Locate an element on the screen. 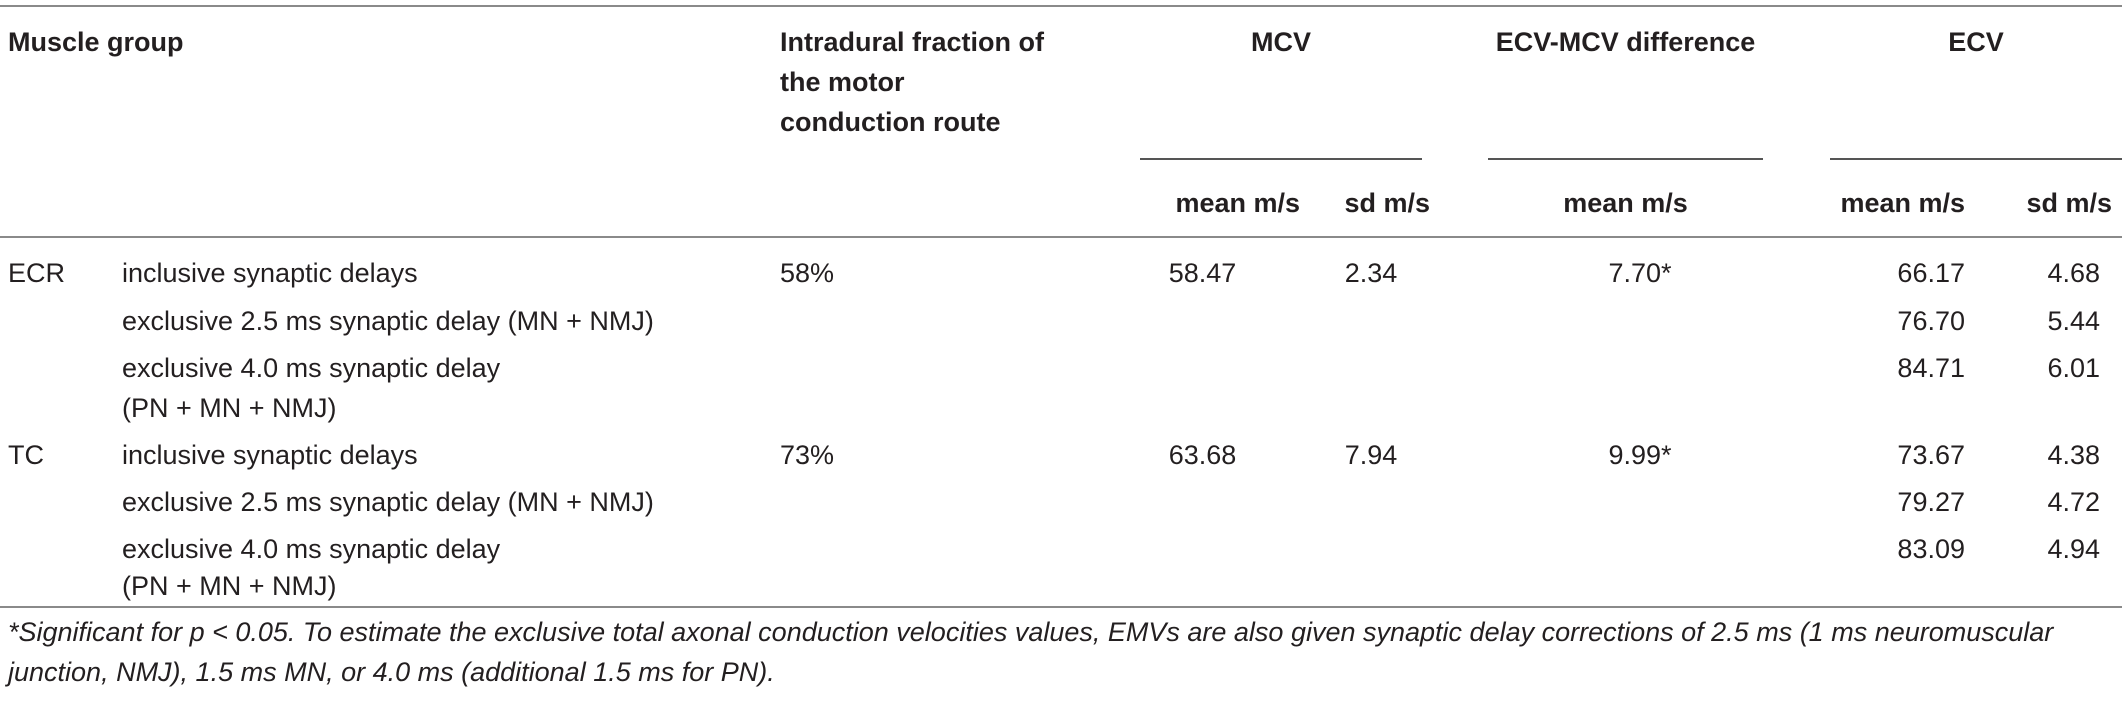 The height and width of the screenshot is (710, 2122). cell-muscle: ECR is located at coordinates (37, 273).